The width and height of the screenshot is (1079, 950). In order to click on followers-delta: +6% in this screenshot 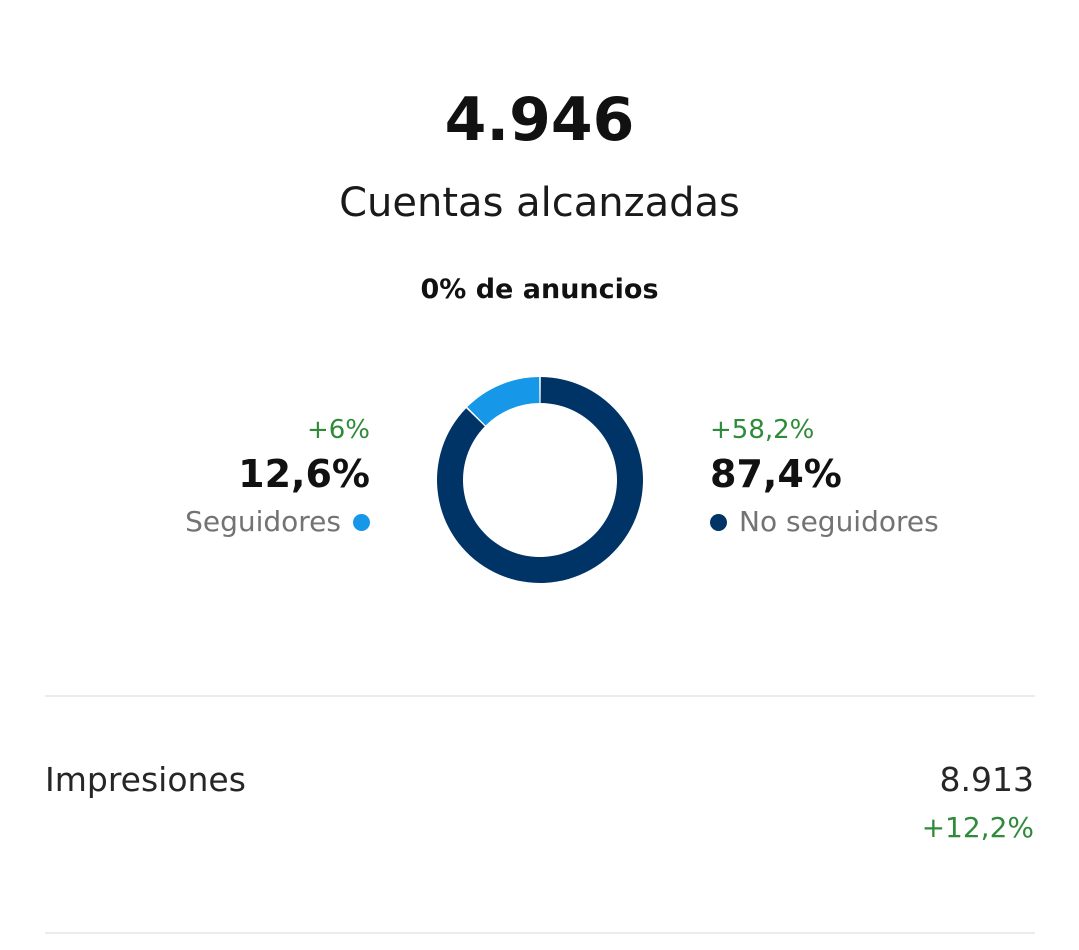, I will do `click(338, 430)`.